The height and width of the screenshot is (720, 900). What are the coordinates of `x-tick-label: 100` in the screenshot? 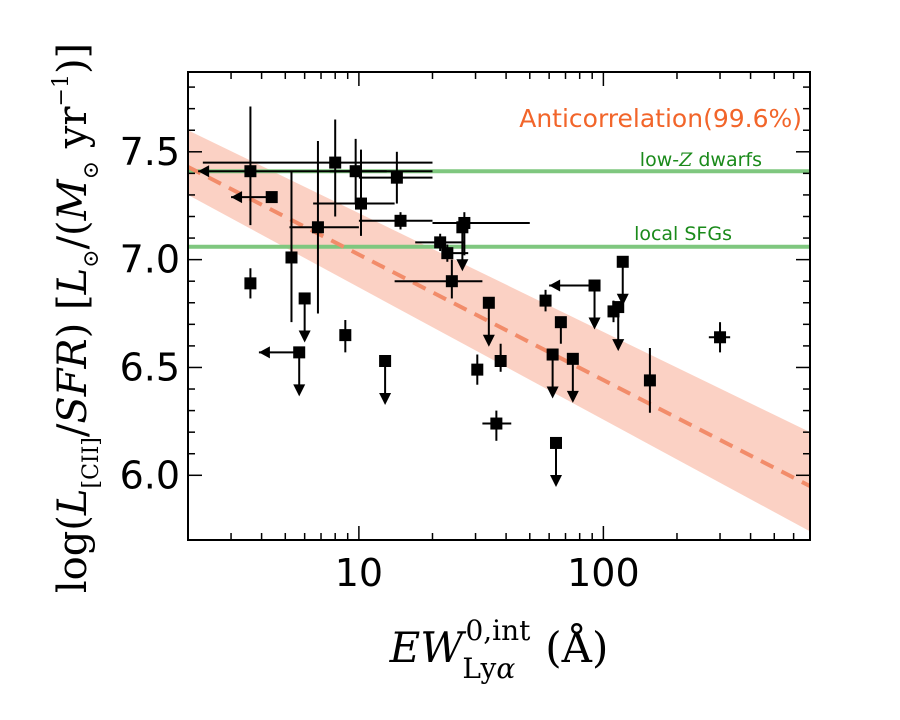 It's located at (603, 573).